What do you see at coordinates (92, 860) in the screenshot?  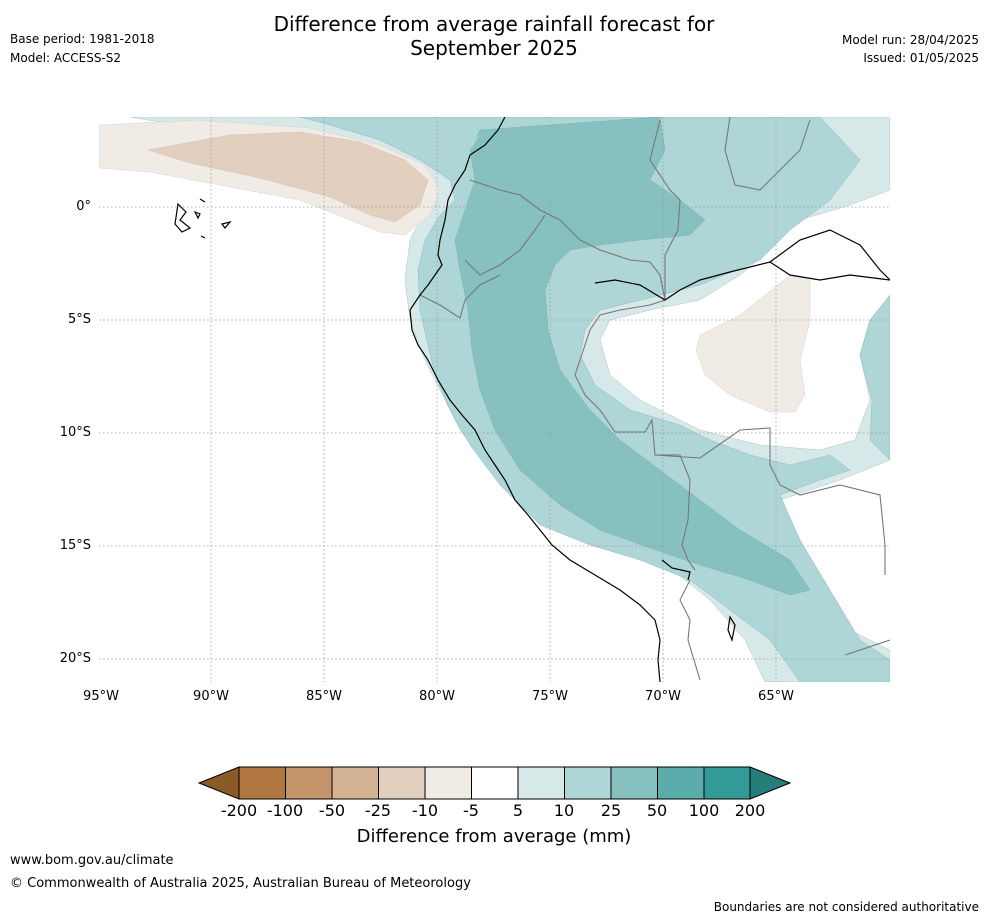 I see `footer-website: www.bom.gov.au/climate` at bounding box center [92, 860].